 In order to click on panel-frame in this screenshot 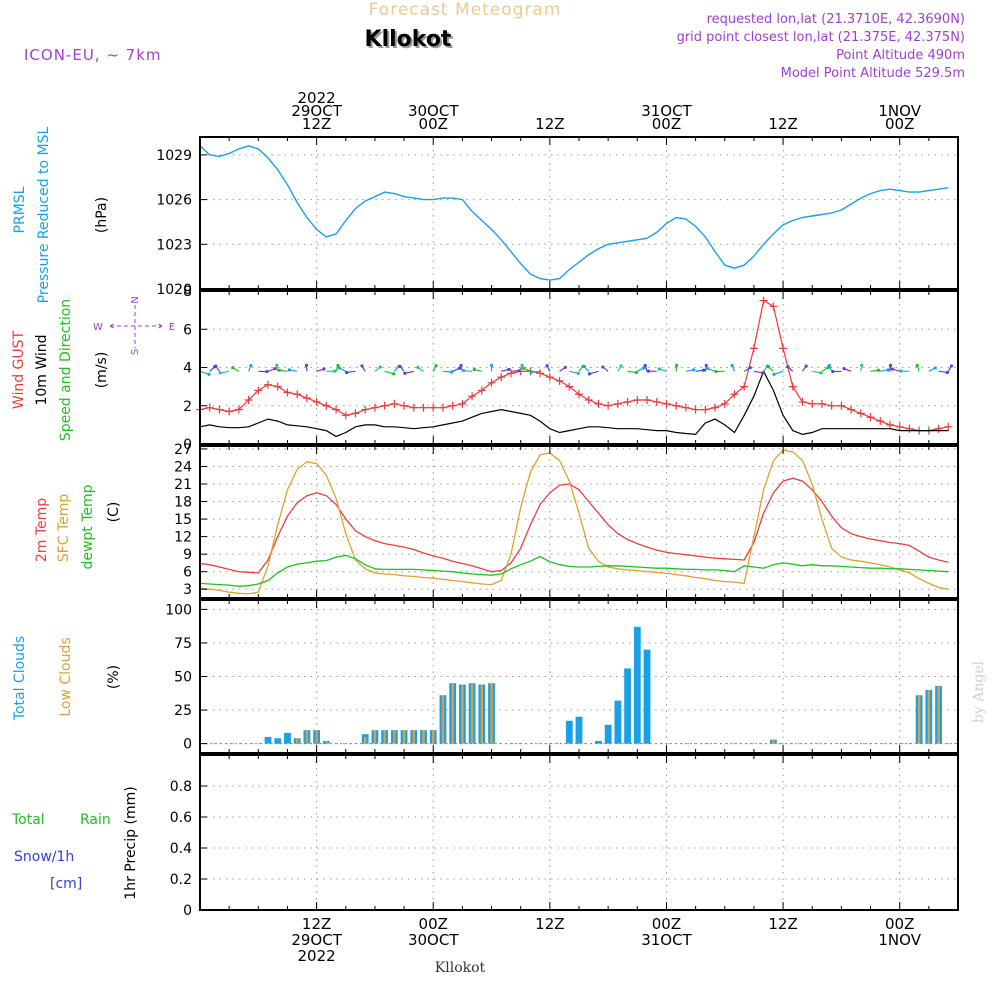, I will do `click(579, 522)`.